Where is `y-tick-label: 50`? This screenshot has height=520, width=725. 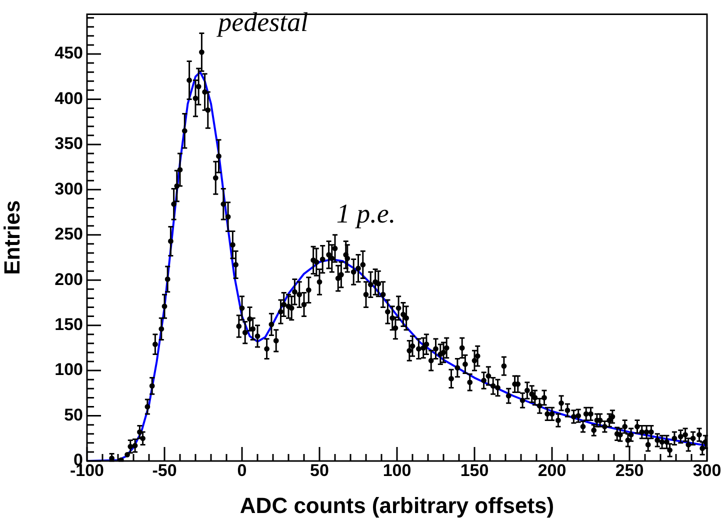 y-tick-label: 50 is located at coordinates (73, 414).